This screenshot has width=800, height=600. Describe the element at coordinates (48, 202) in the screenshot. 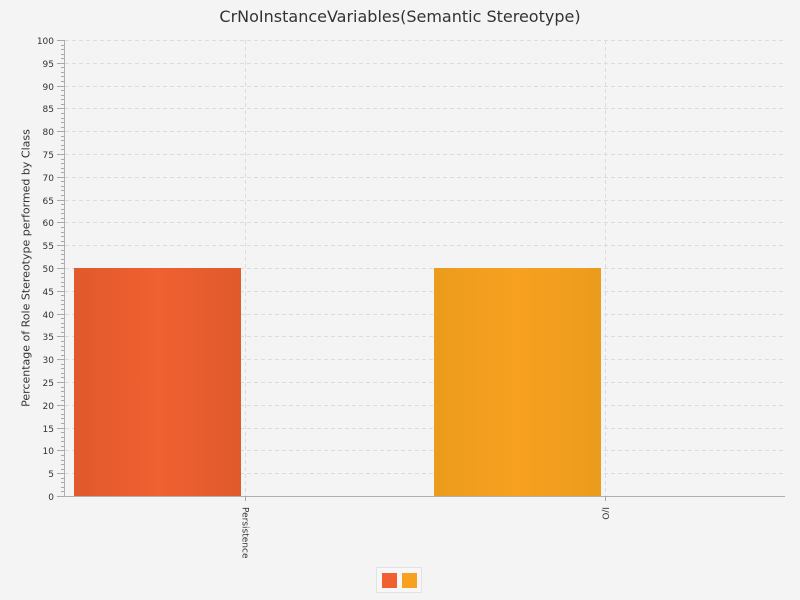

I see `y-tick-label: 65` at that location.